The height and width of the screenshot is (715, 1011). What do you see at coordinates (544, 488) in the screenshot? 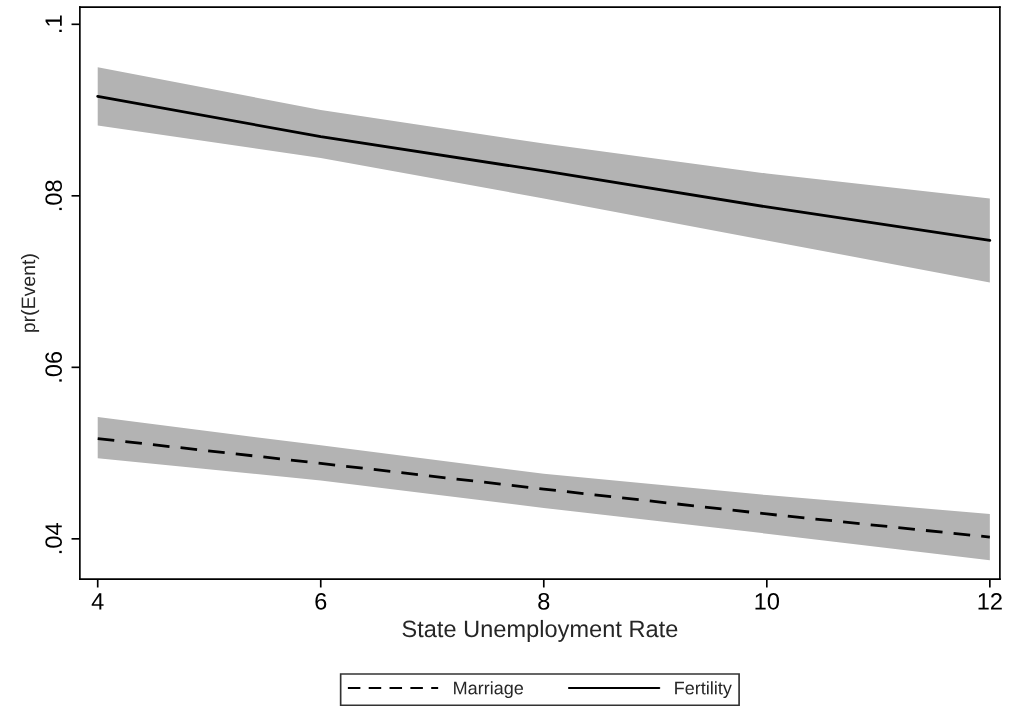
I see `line-series` at bounding box center [544, 488].